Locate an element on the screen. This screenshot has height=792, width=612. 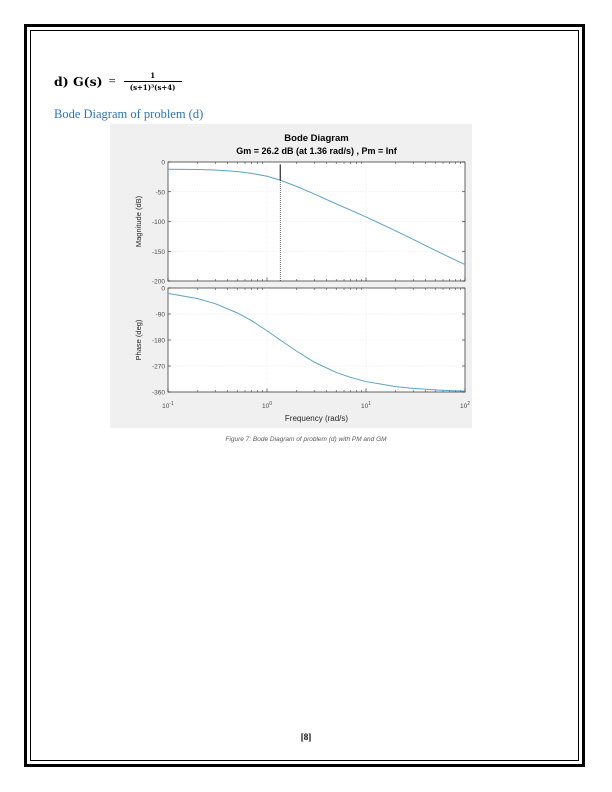
equation-numerator: 1 is located at coordinates (153, 75).